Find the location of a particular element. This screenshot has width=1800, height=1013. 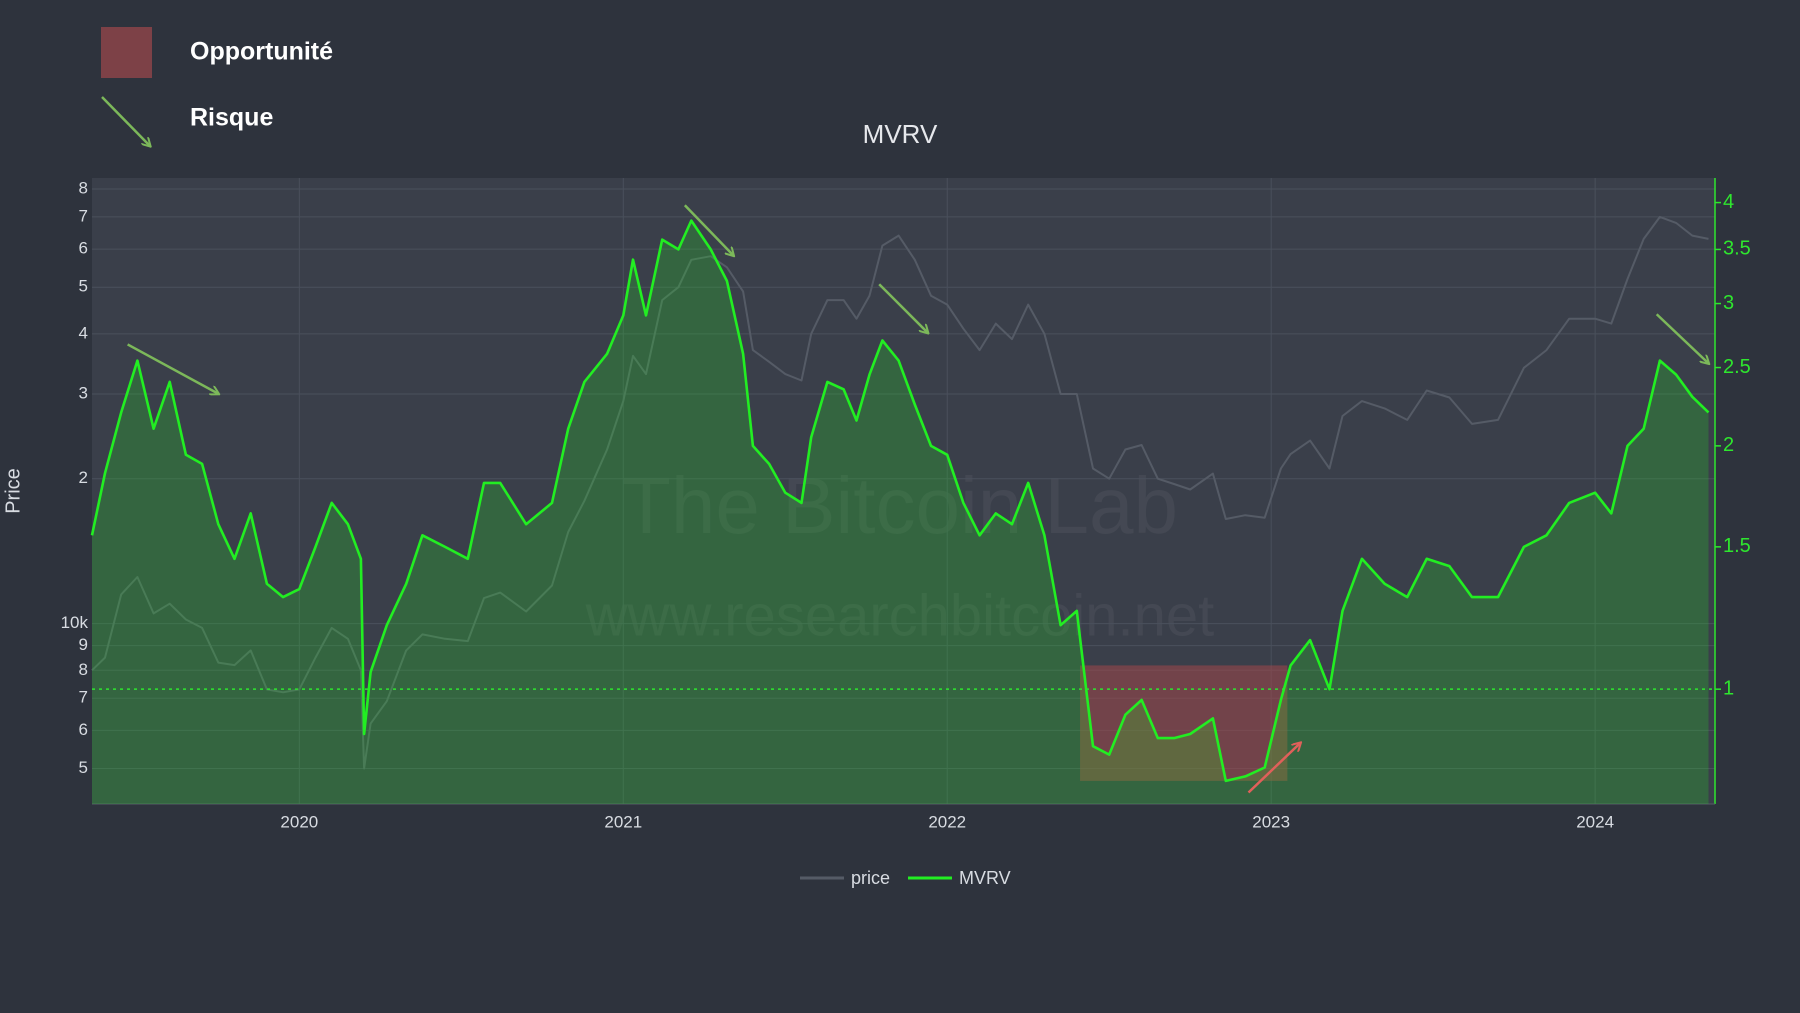

watermark: www.researchbitcoin.net is located at coordinates (900, 615).